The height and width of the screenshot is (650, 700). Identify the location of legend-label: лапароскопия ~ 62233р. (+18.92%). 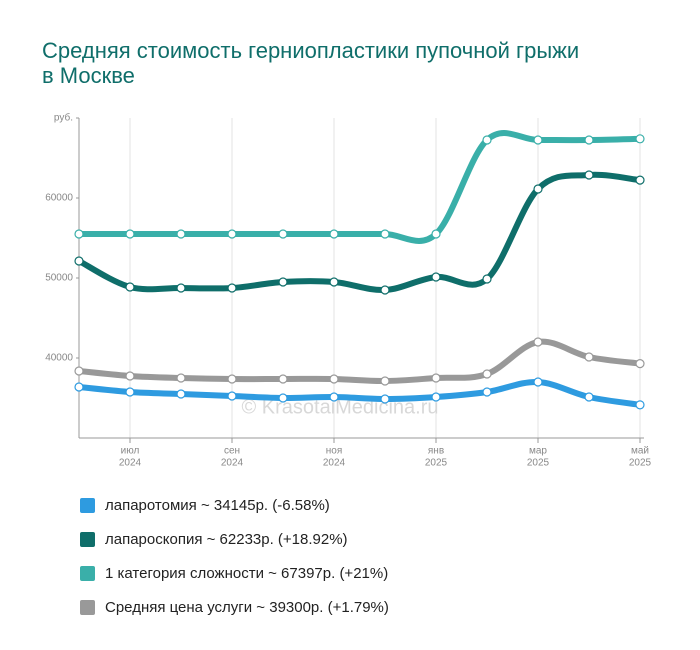
(226, 539).